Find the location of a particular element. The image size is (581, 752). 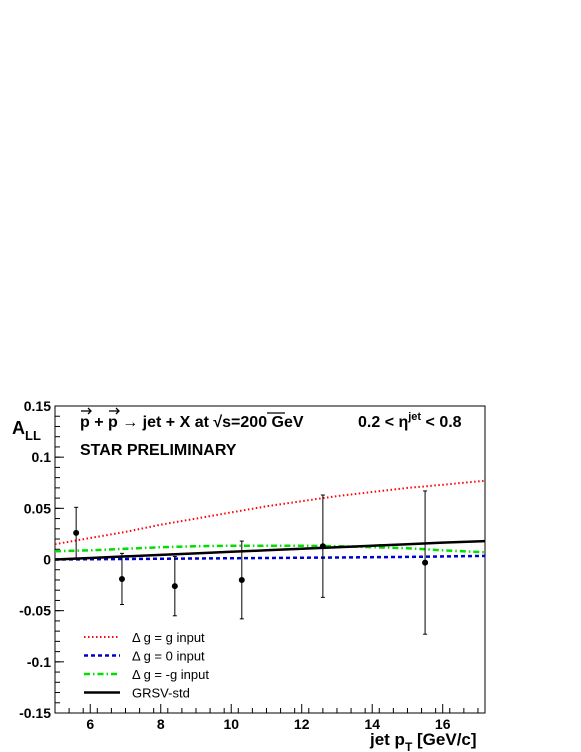

eta-range-annotation: 0.2 < ηjet < 0.8 is located at coordinates (410, 421).